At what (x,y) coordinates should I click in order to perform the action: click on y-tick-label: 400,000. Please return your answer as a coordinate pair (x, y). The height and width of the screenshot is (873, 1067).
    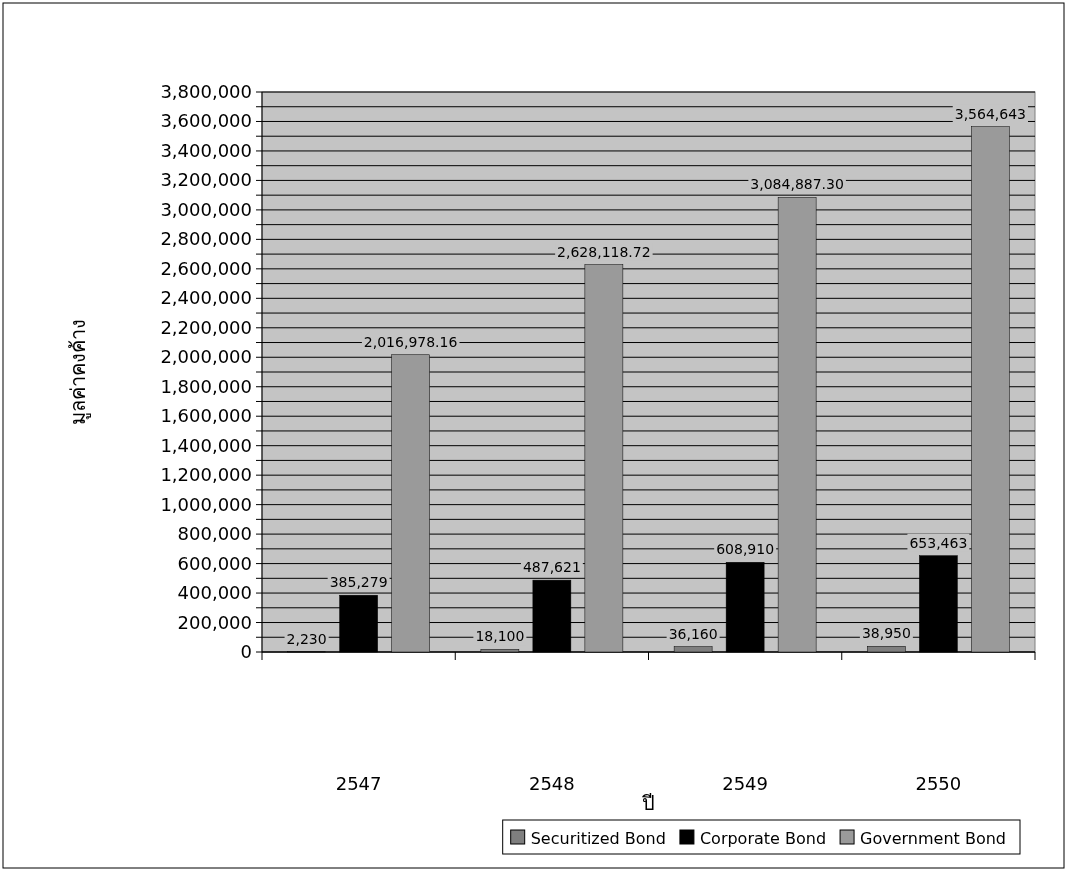
    Looking at the image, I should click on (214, 593).